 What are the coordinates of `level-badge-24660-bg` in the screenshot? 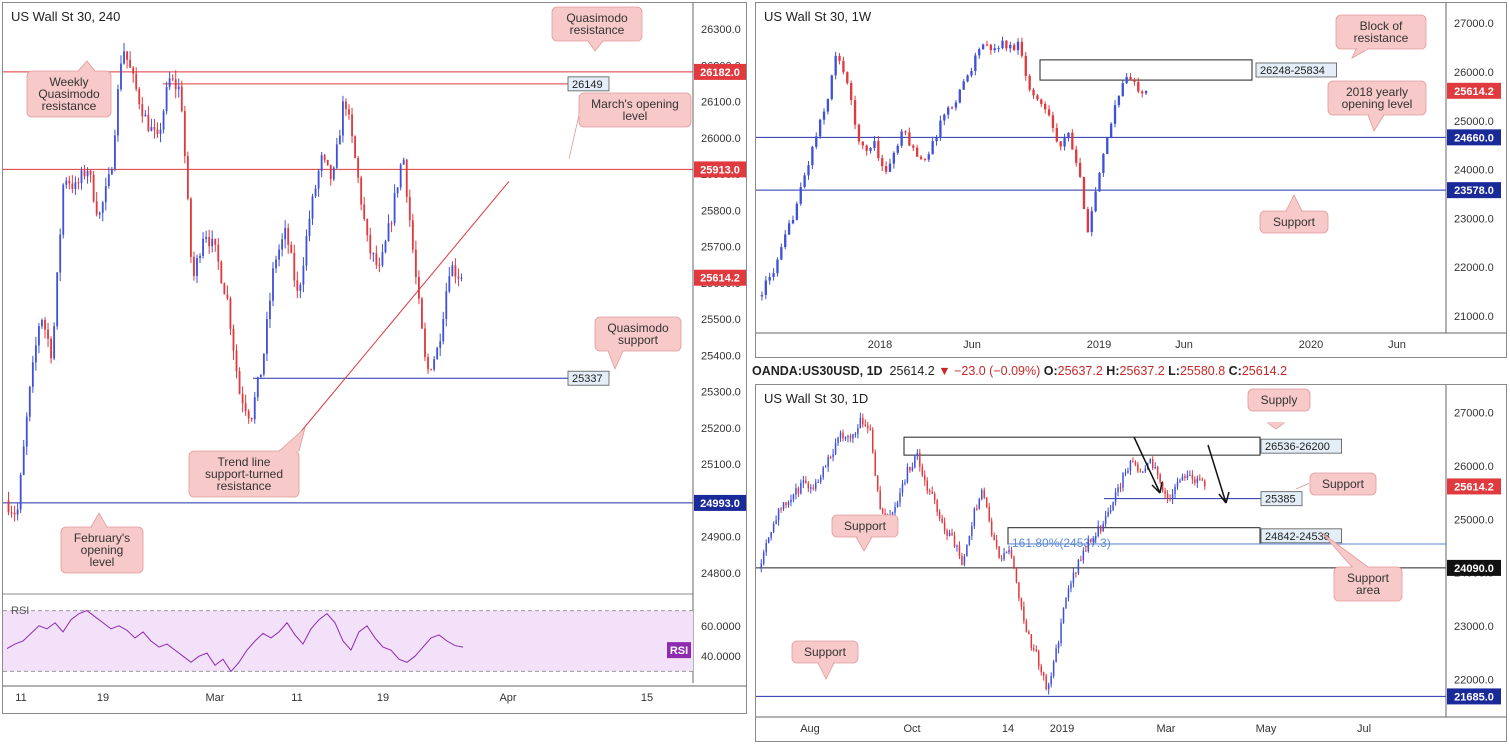 It's located at (1474, 137).